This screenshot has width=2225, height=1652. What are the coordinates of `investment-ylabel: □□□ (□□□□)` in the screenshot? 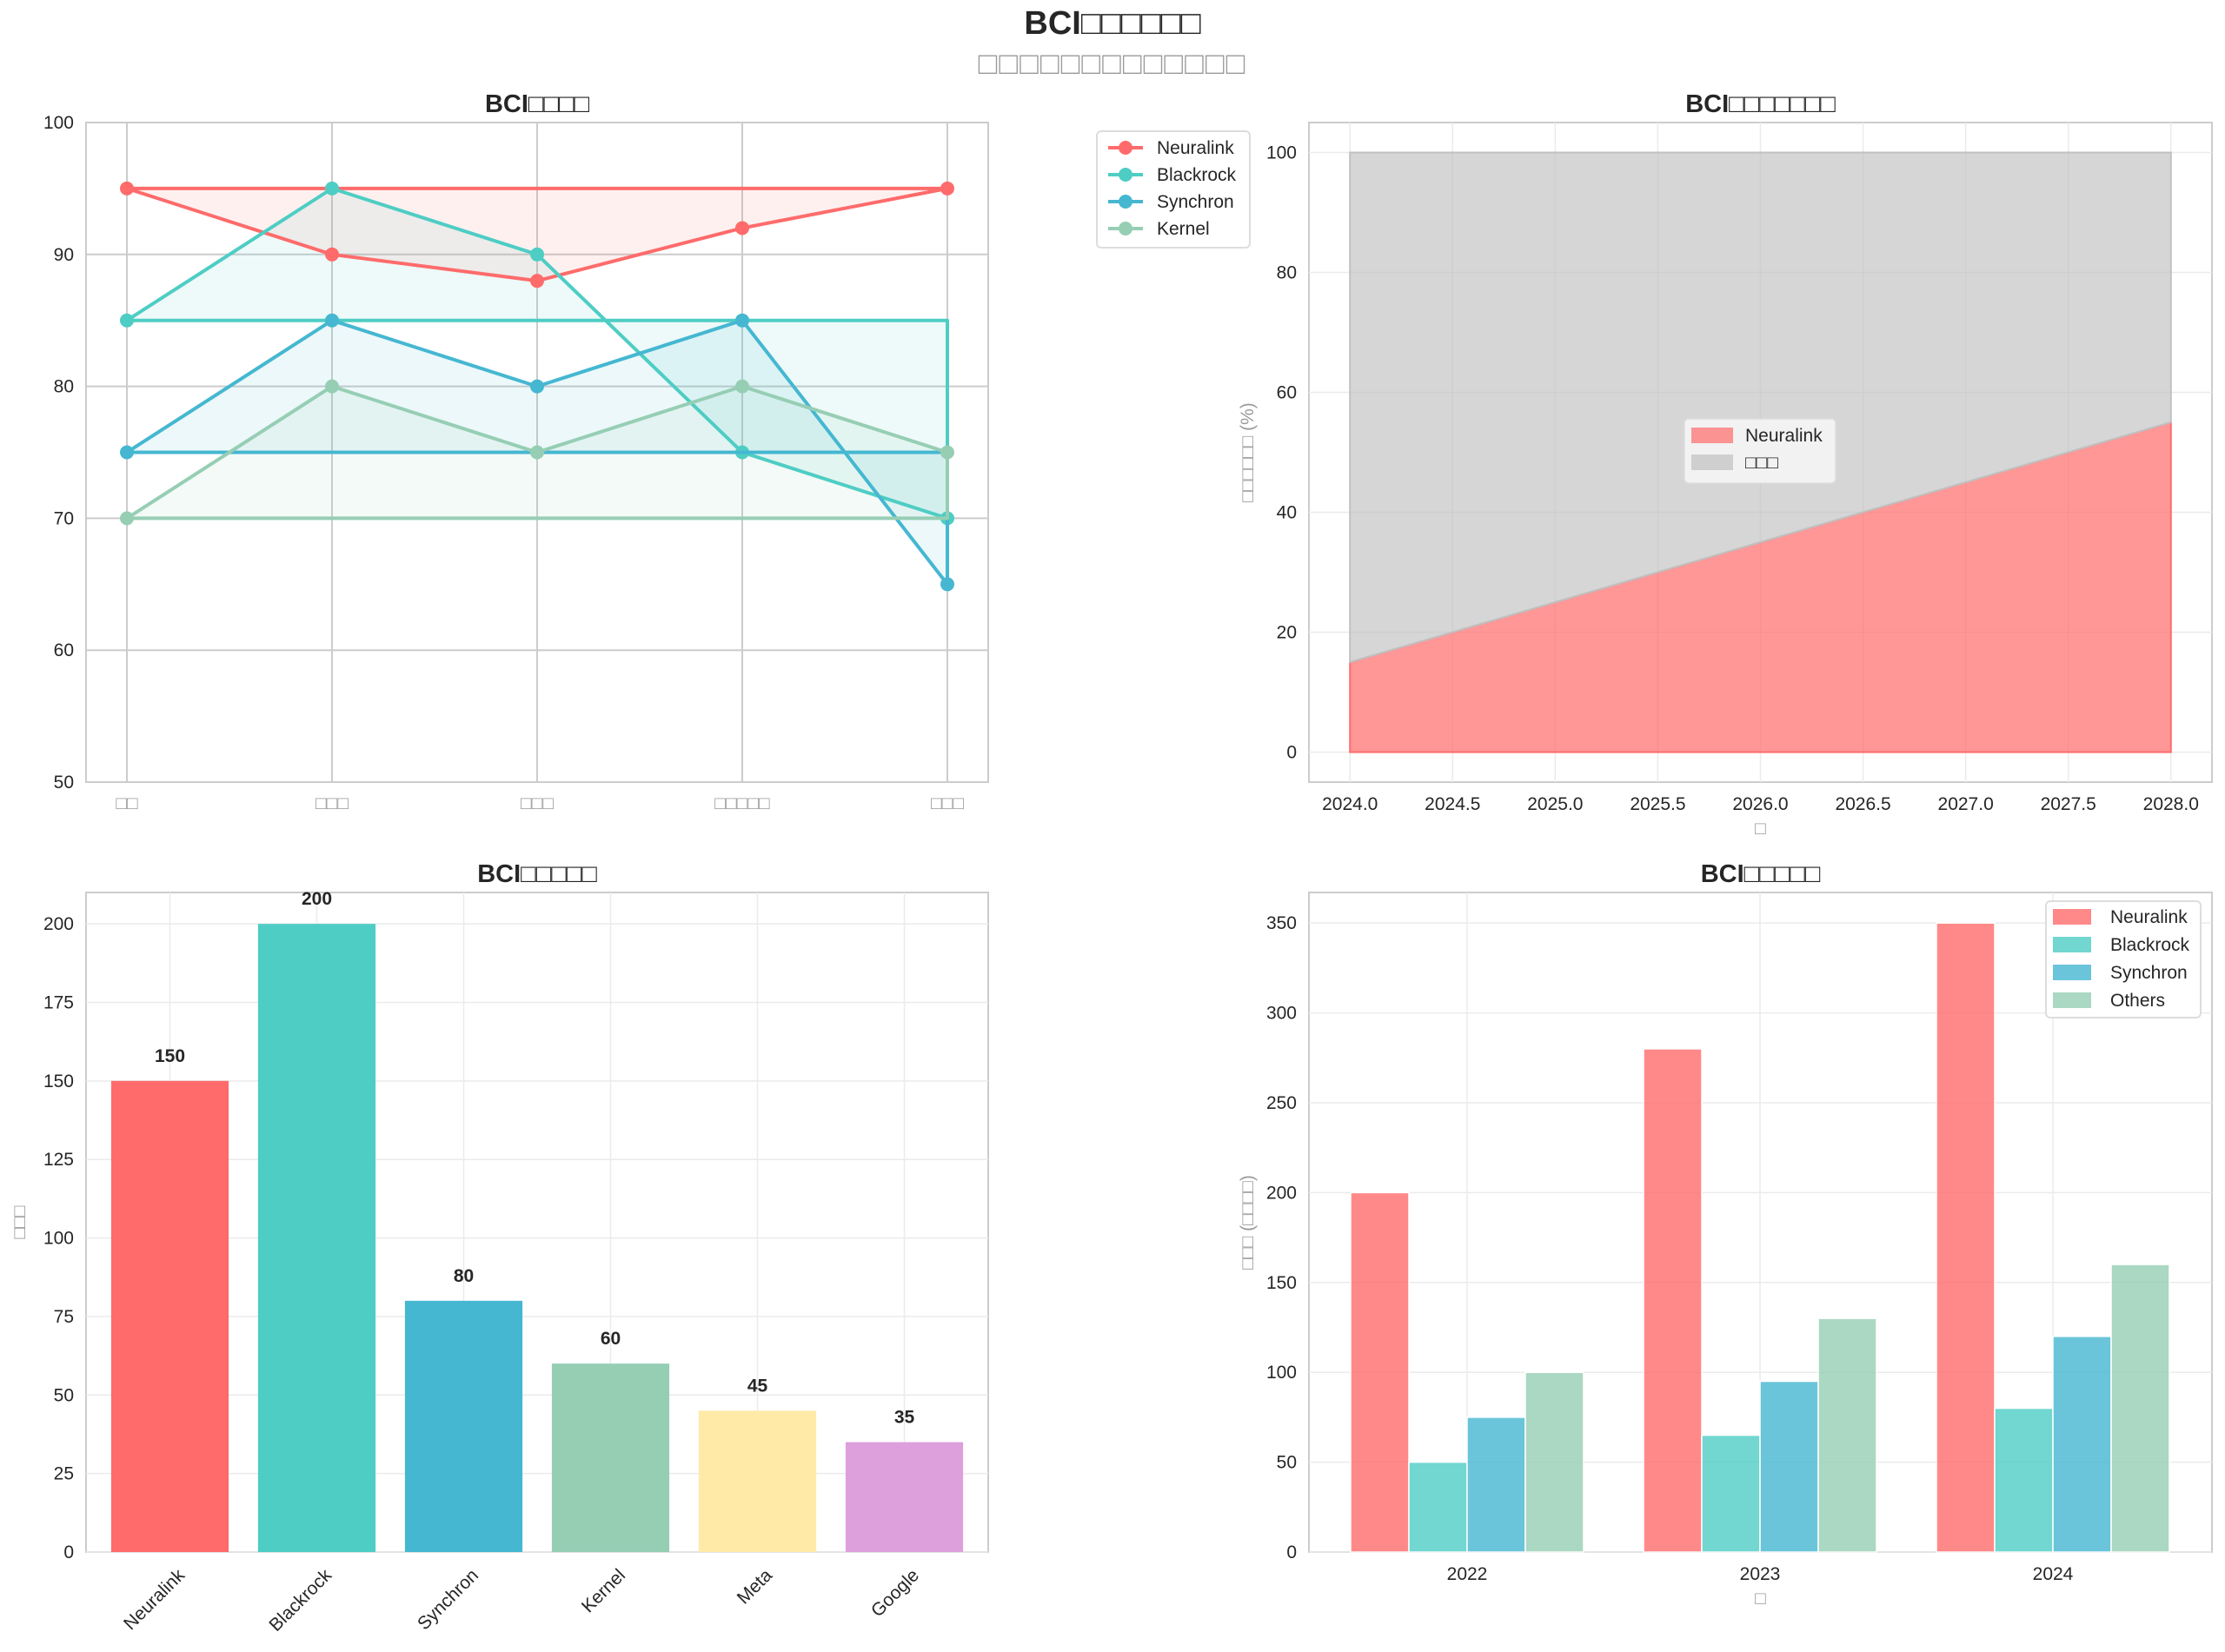 It's located at (1248, 1222).